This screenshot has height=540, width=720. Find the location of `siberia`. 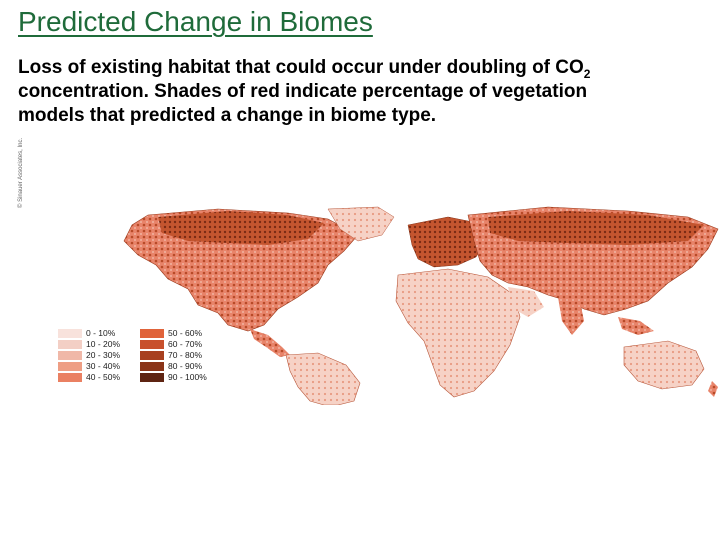

siberia is located at coordinates (596, 228).